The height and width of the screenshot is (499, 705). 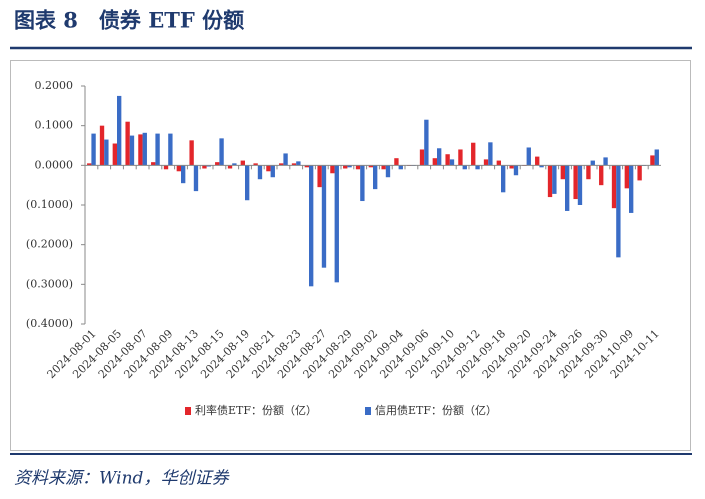 What do you see at coordinates (49, 244) in the screenshot?
I see `y-tick-label: (0.2000)` at bounding box center [49, 244].